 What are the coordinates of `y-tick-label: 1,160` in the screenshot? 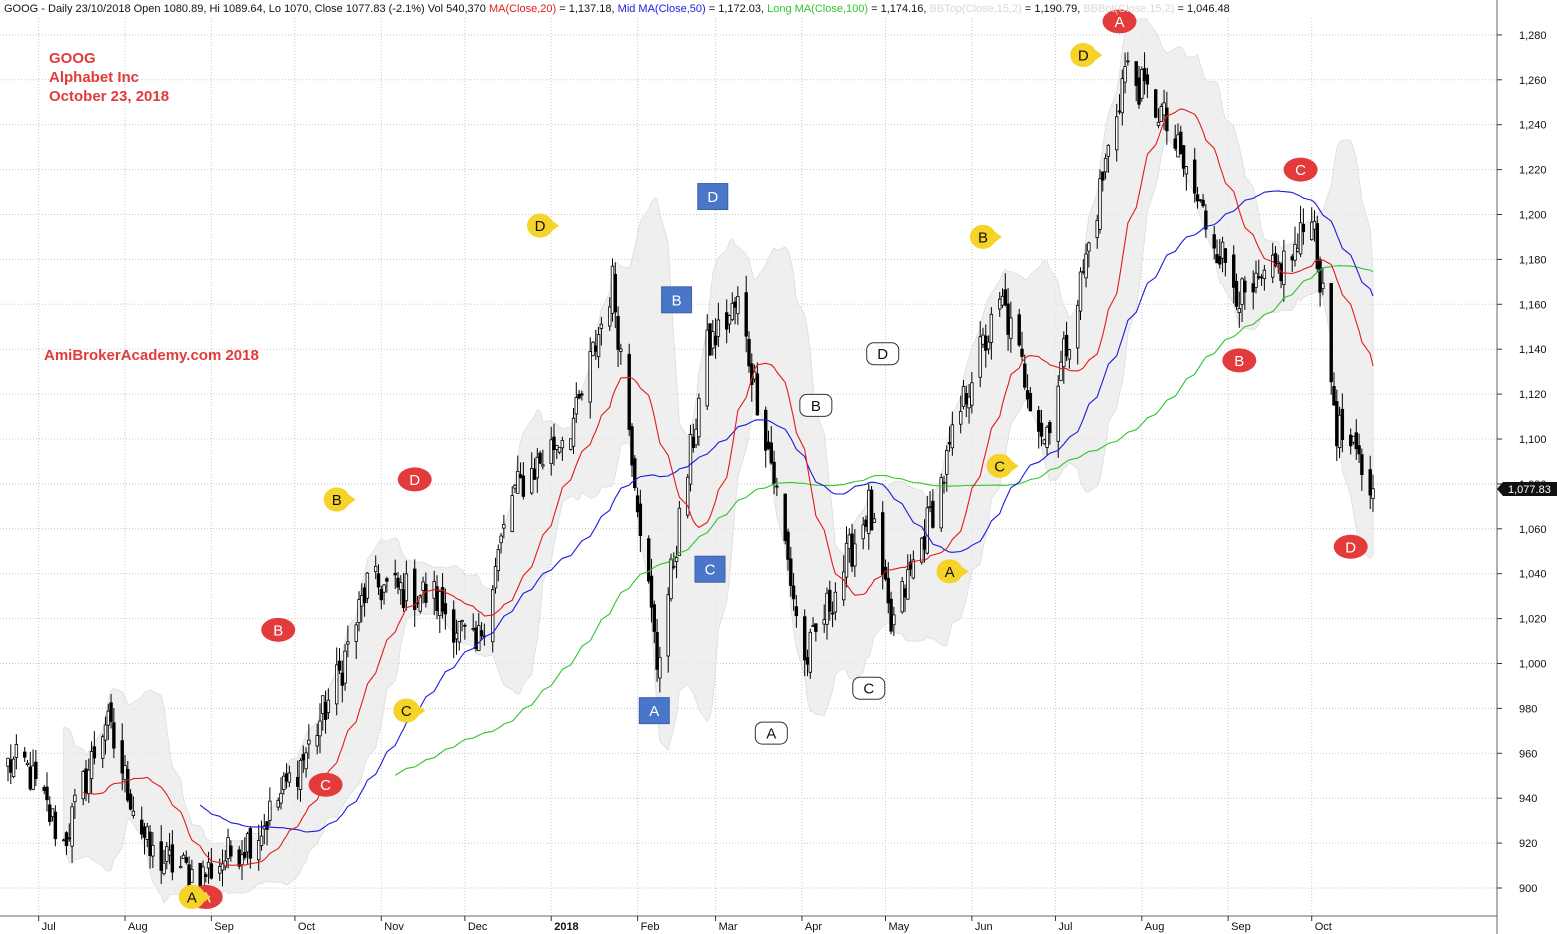 It's located at (1533, 305).